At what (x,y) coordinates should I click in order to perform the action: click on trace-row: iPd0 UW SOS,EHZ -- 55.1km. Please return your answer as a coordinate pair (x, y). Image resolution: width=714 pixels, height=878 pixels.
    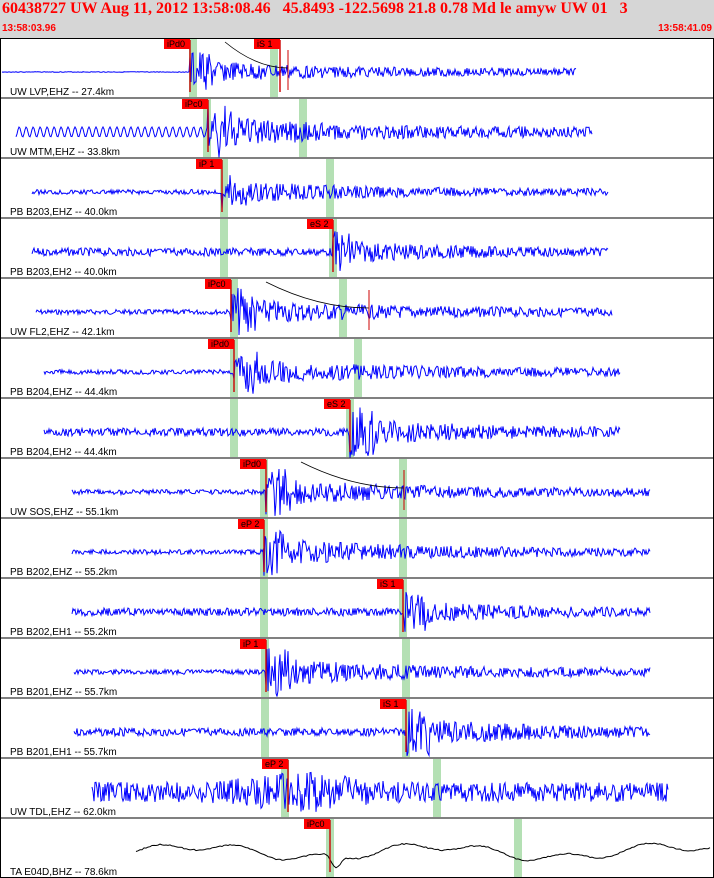
    Looking at the image, I should click on (357, 489).